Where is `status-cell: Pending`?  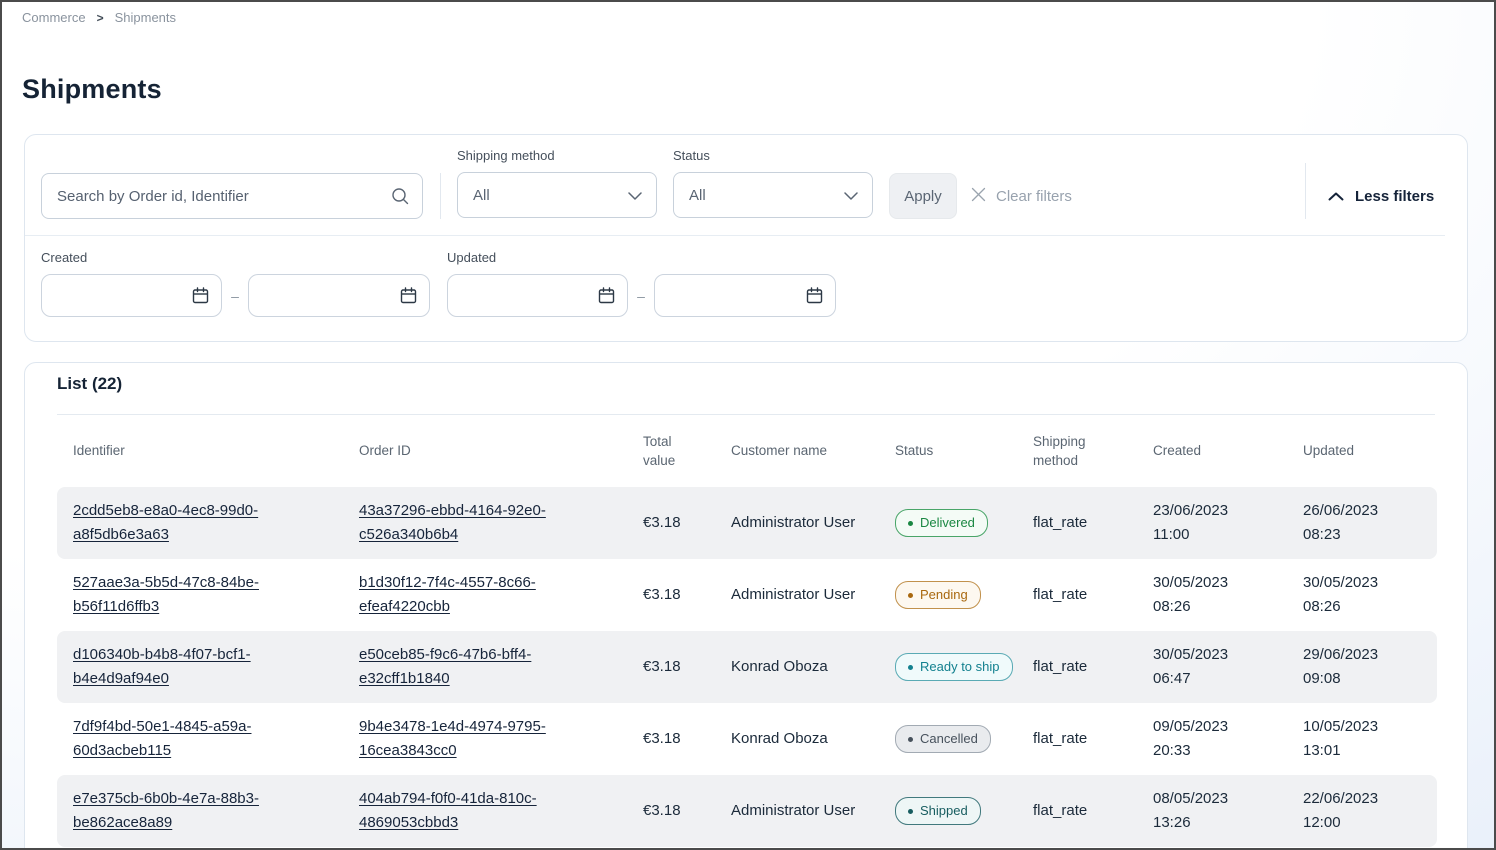 status-cell: Pending is located at coordinates (948, 595).